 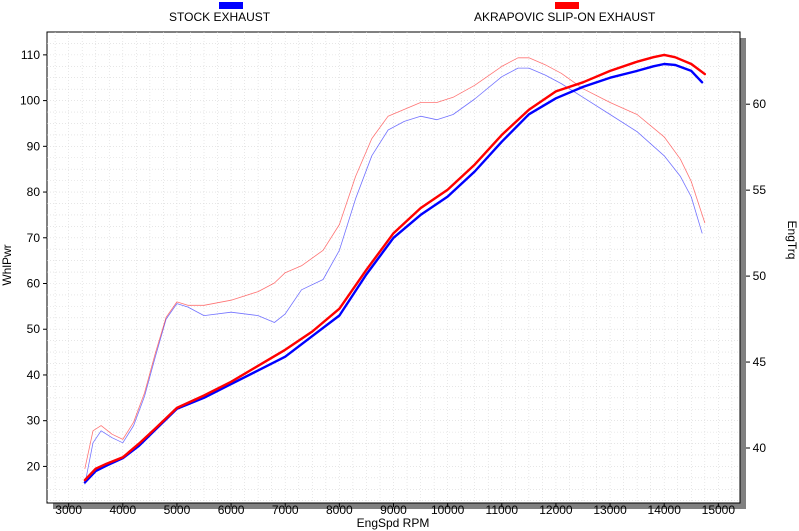 I want to click on x-tick-label: 13000, so click(x=610, y=510).